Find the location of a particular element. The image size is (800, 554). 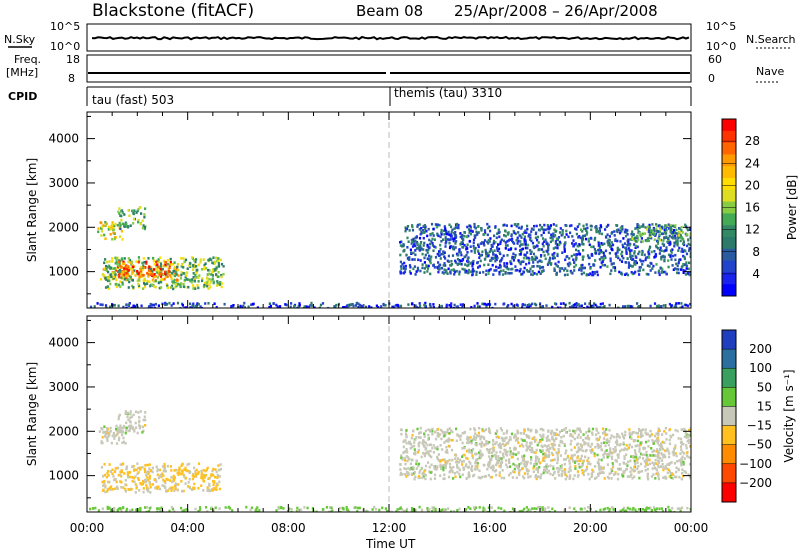

freq-tick-bottom: 8 is located at coordinates (71, 78).